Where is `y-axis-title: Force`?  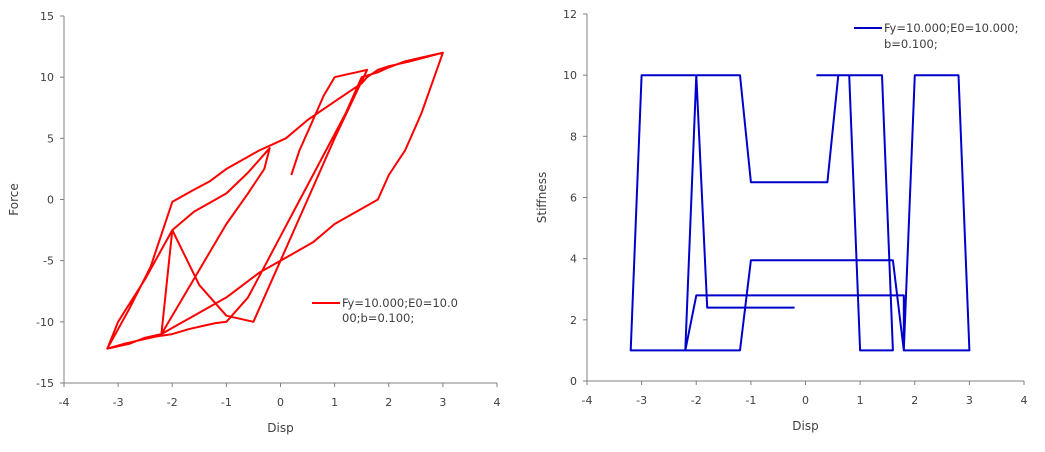
y-axis-title: Force is located at coordinates (14, 199).